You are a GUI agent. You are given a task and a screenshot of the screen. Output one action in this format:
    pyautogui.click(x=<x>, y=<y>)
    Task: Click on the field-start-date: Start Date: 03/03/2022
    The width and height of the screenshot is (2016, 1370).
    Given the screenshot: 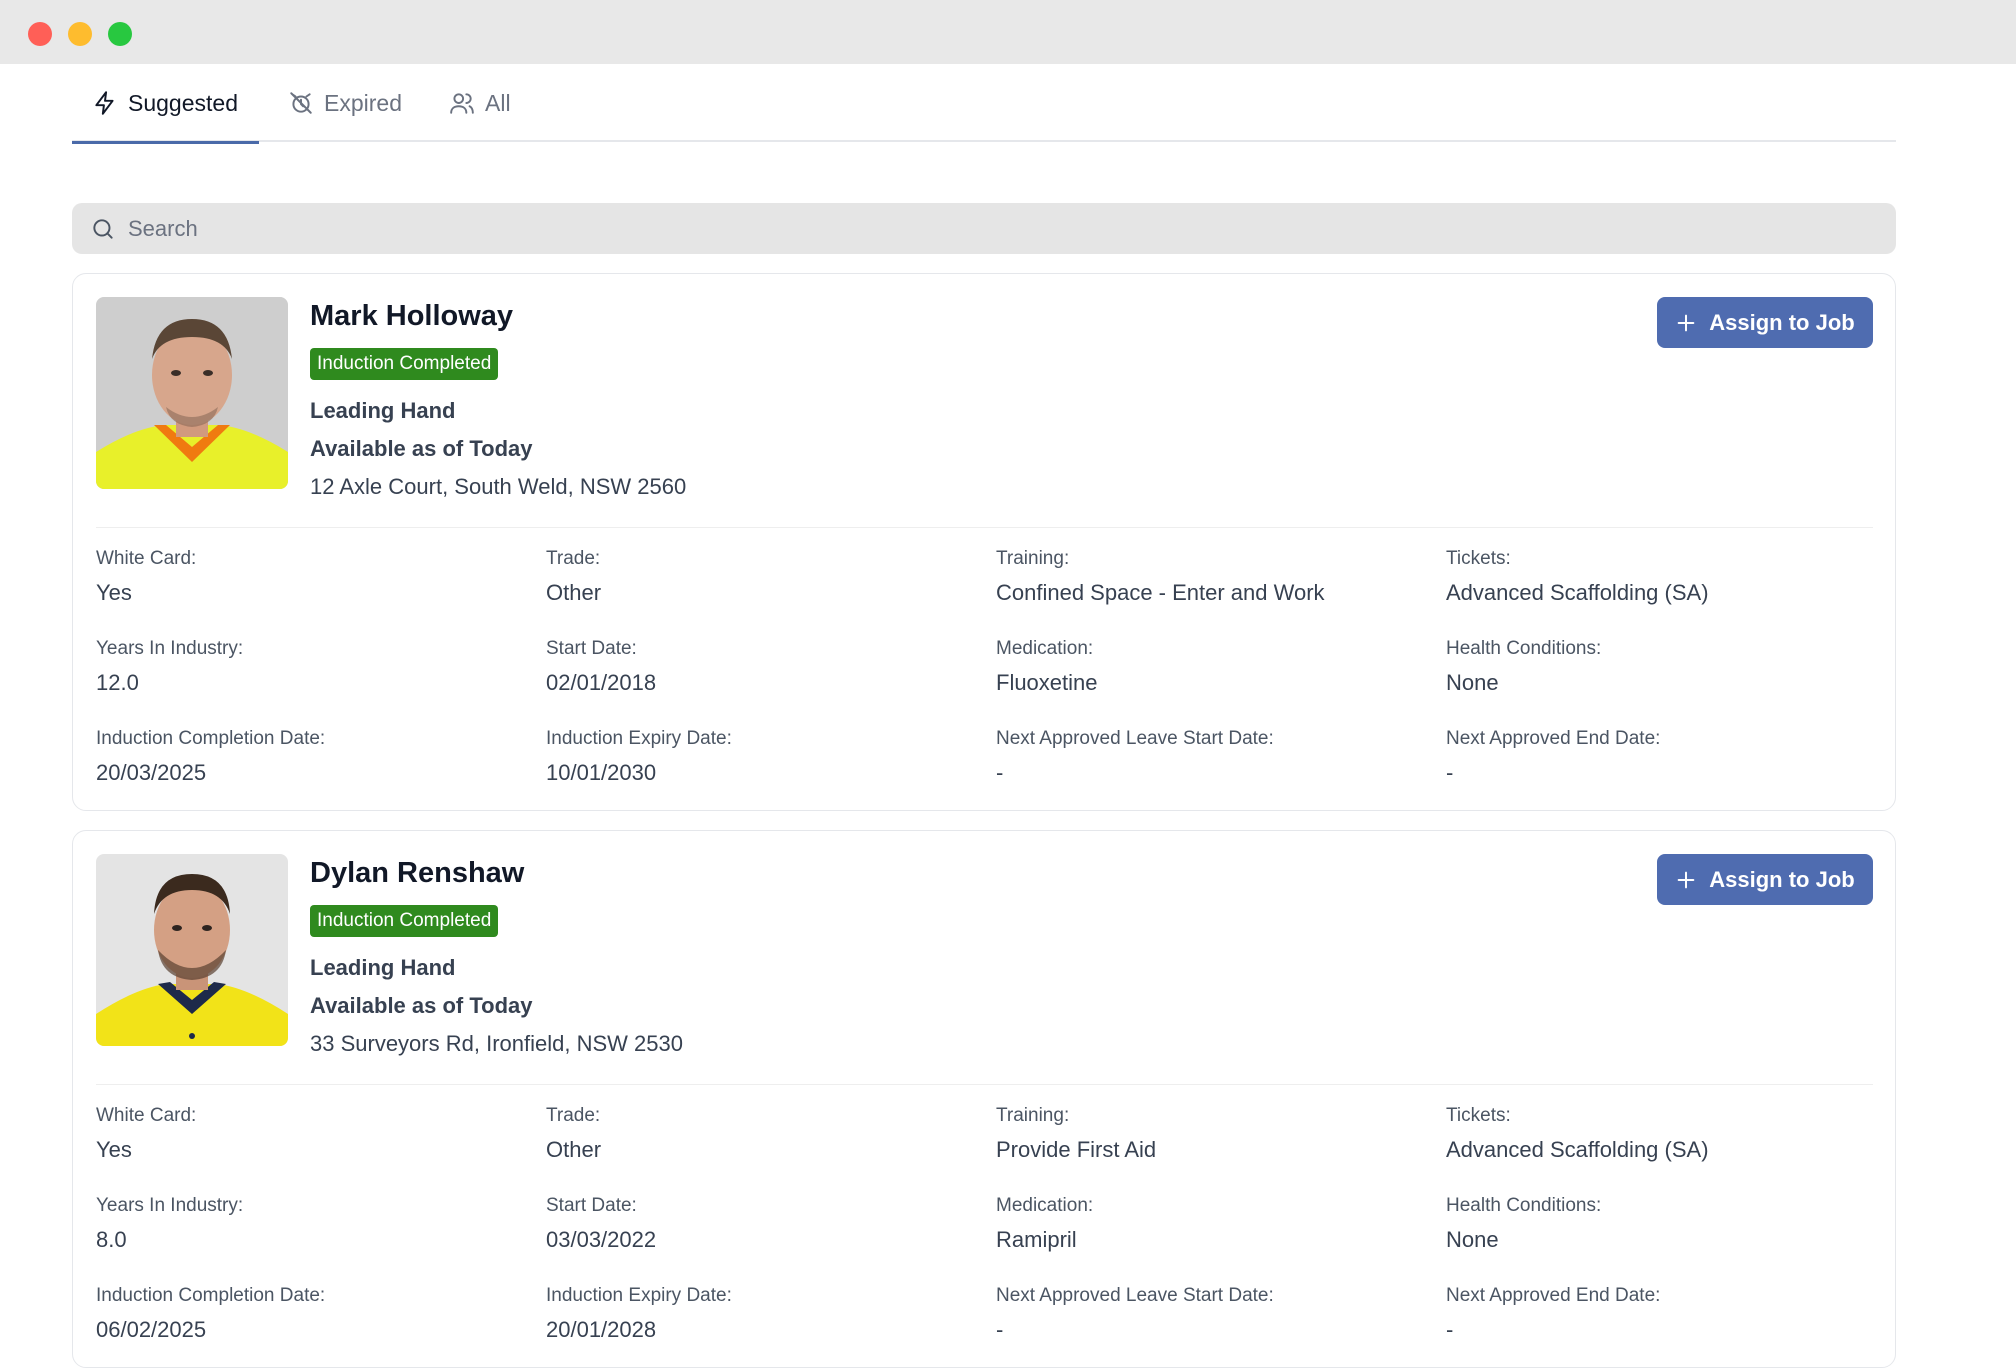 What is the action you would take?
    pyautogui.click(x=761, y=1224)
    